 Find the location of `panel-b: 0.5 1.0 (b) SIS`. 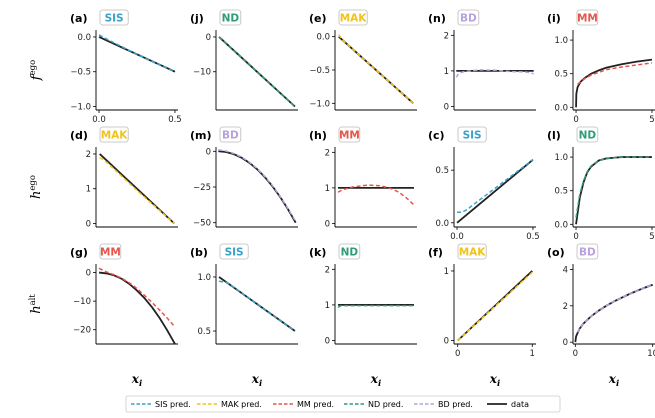

panel-b: 0.5 1.0 (b) SIS is located at coordinates (244, 294).